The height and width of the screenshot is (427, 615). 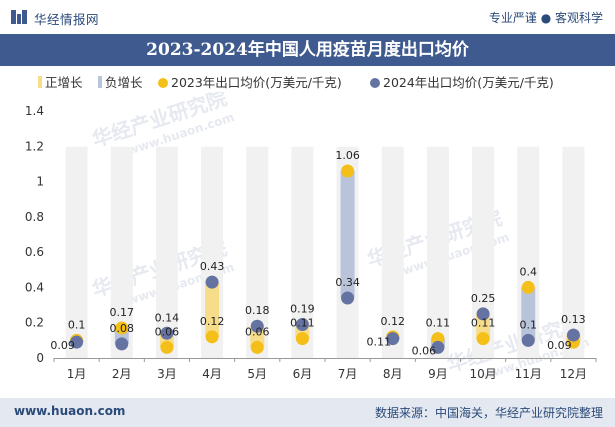 I want to click on negative-swatch, so click(x=100, y=82).